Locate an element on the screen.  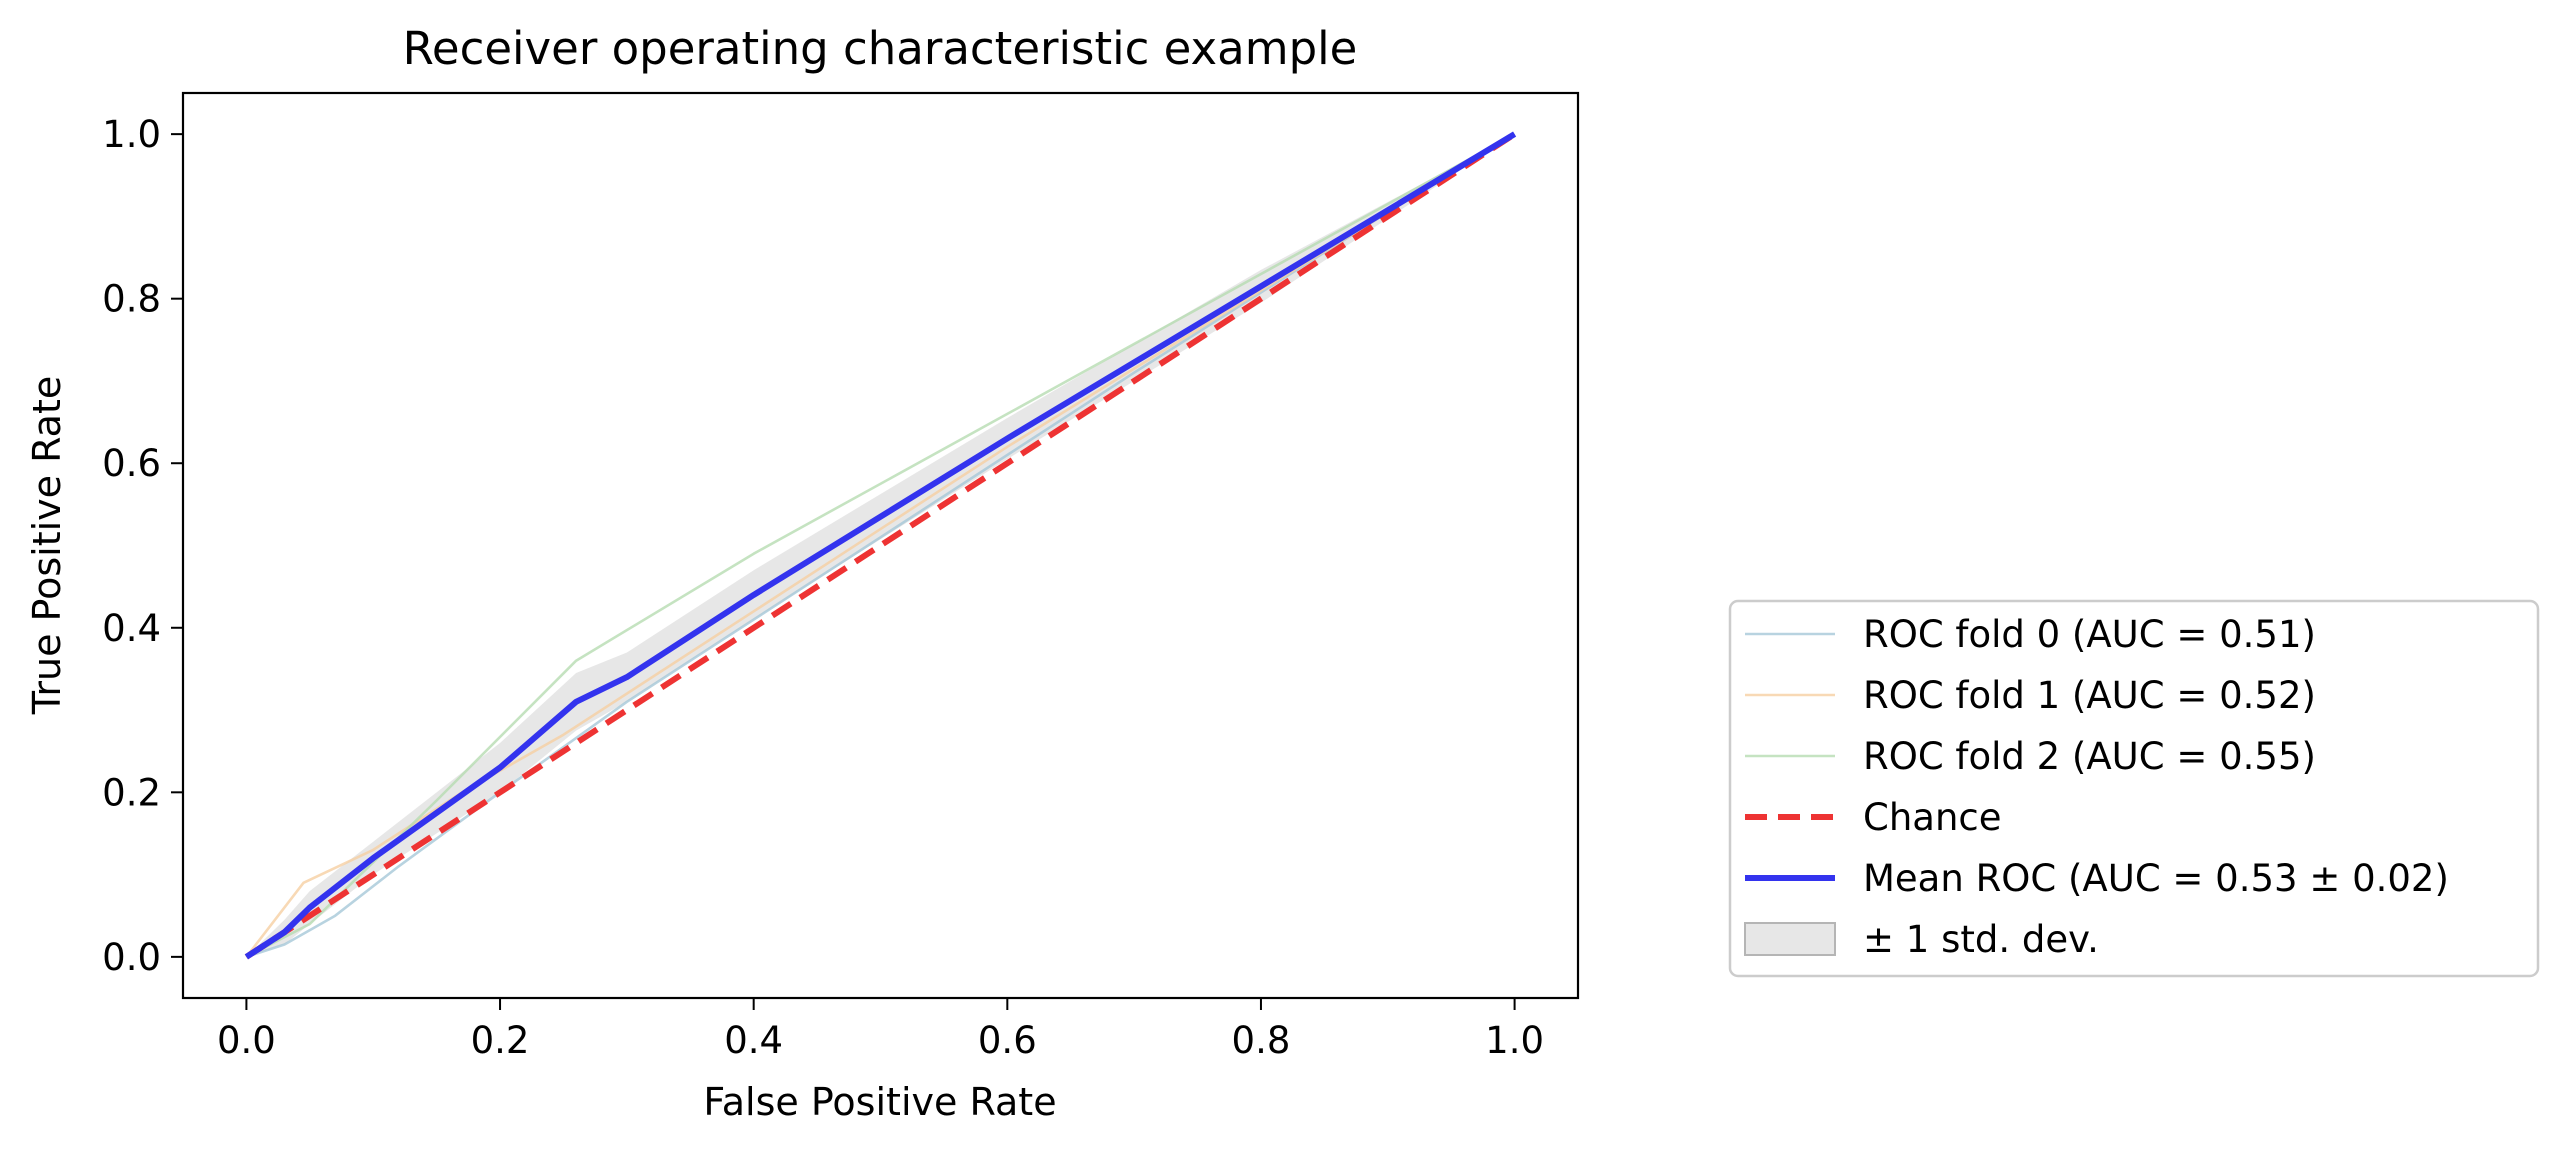
y-tick-label: 0.6 is located at coordinates (131, 463).